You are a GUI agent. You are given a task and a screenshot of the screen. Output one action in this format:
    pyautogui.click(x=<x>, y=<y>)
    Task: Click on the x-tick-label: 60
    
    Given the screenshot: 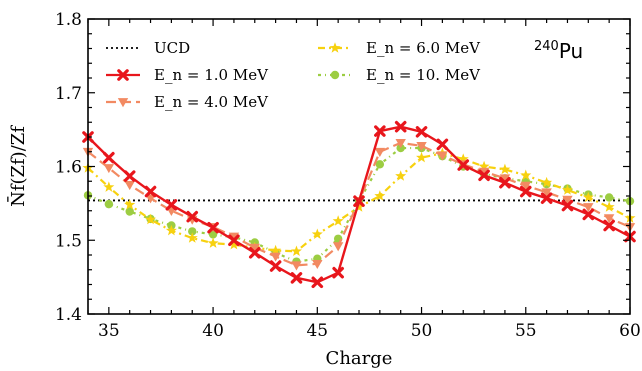 What is the action you would take?
    pyautogui.click(x=630, y=331)
    